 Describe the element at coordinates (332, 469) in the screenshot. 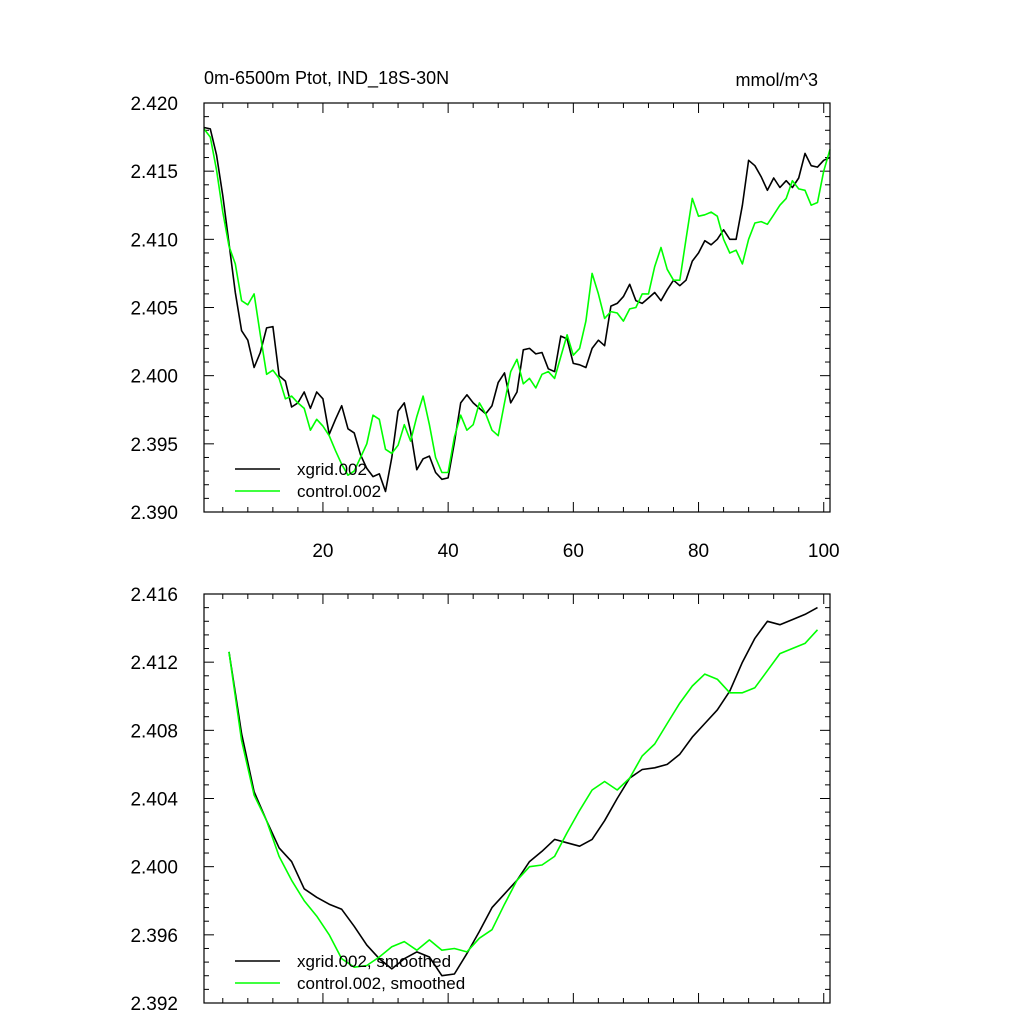

I see `legend-label: xgrid.002` at that location.